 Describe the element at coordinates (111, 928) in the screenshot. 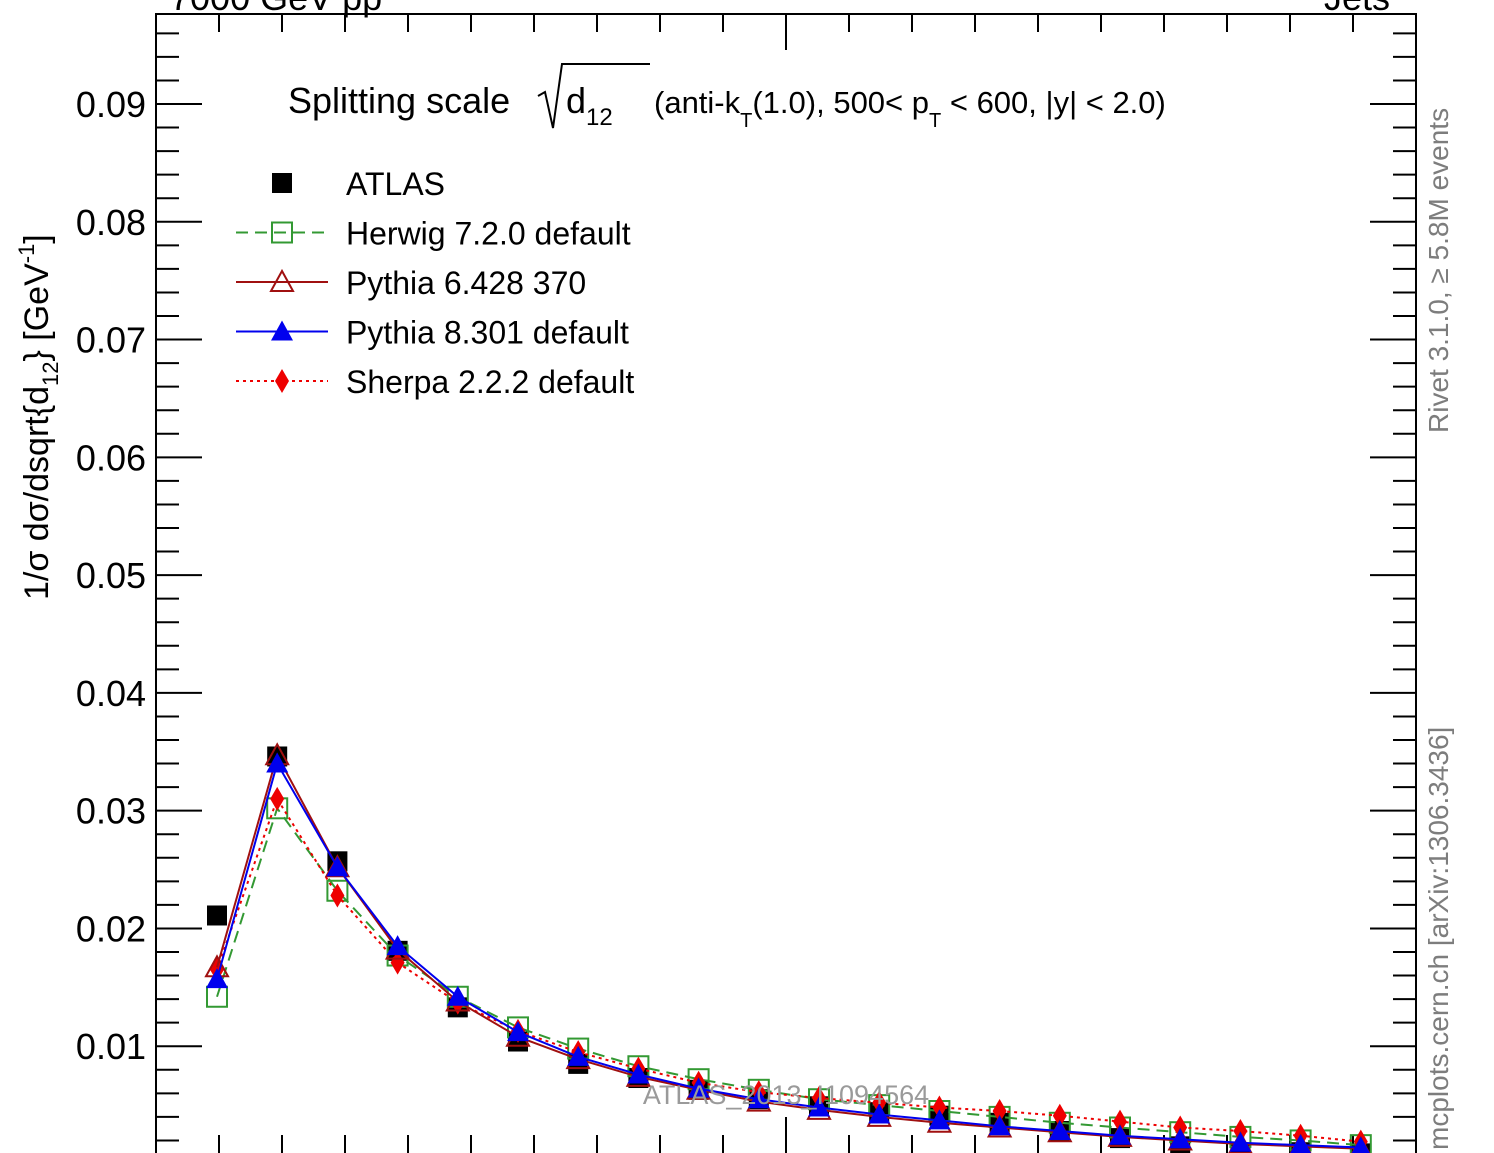

I see `y-tick-label: 0.02` at that location.